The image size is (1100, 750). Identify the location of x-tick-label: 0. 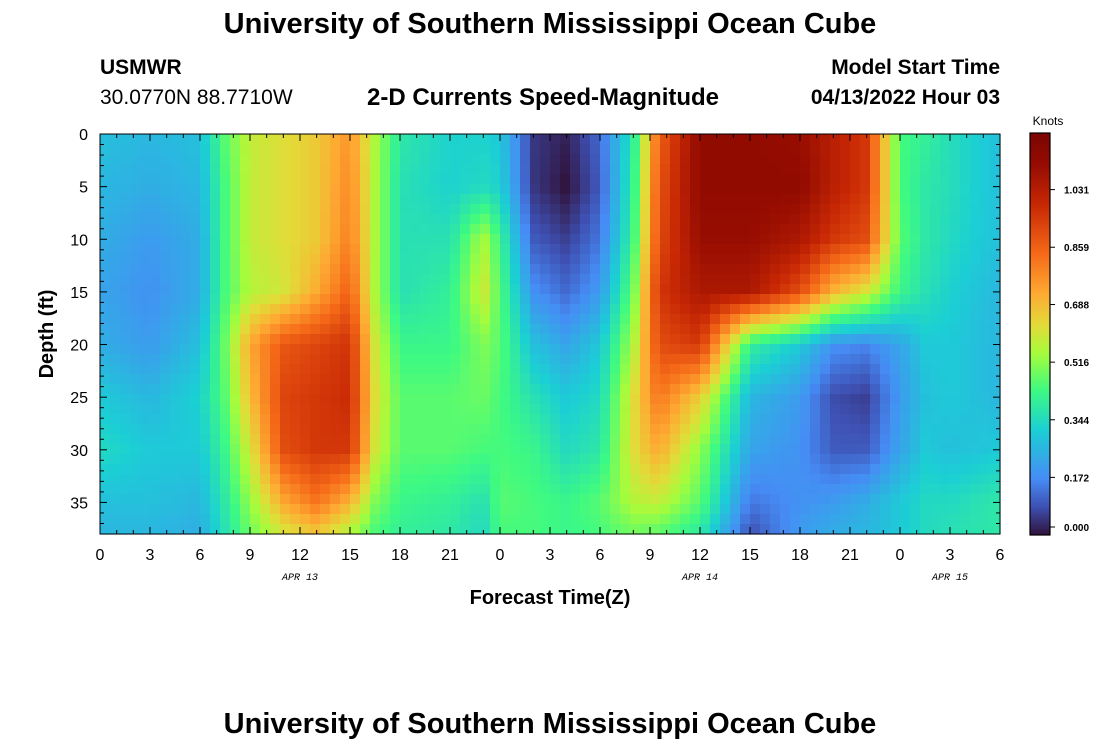
(100, 555).